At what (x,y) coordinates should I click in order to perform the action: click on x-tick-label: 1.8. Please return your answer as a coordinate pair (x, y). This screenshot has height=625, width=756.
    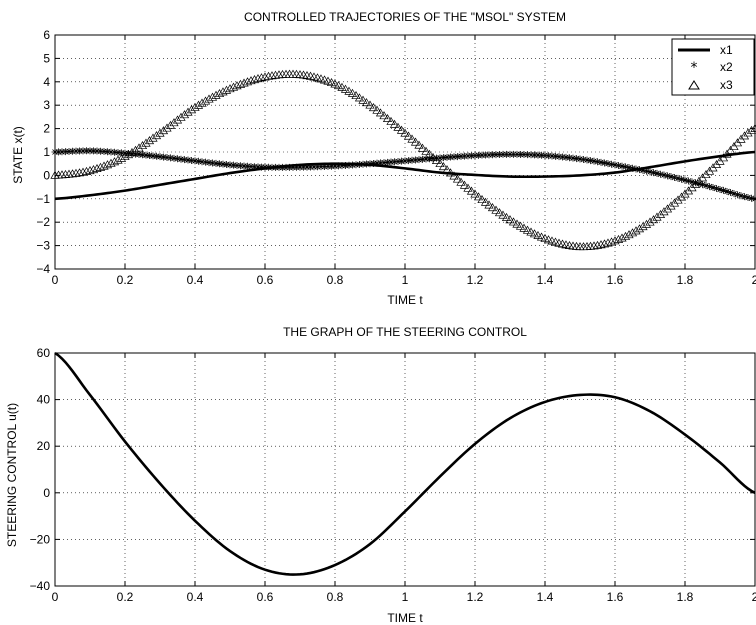
    Looking at the image, I should click on (685, 280).